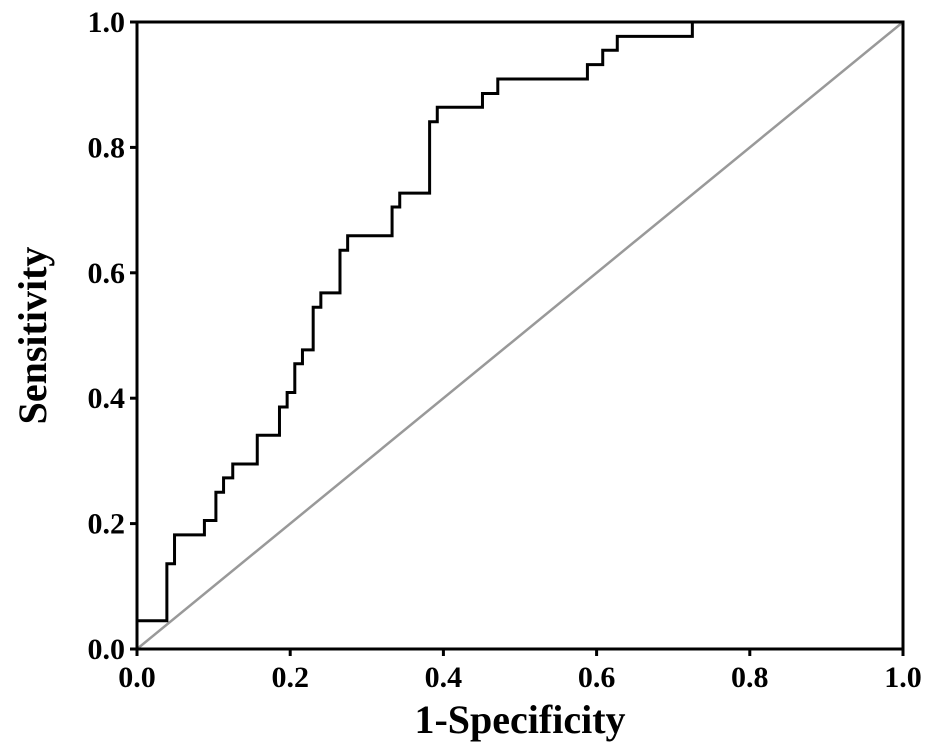 The height and width of the screenshot is (756, 945). What do you see at coordinates (903, 677) in the screenshot?
I see `x-tick-label: 1.0` at bounding box center [903, 677].